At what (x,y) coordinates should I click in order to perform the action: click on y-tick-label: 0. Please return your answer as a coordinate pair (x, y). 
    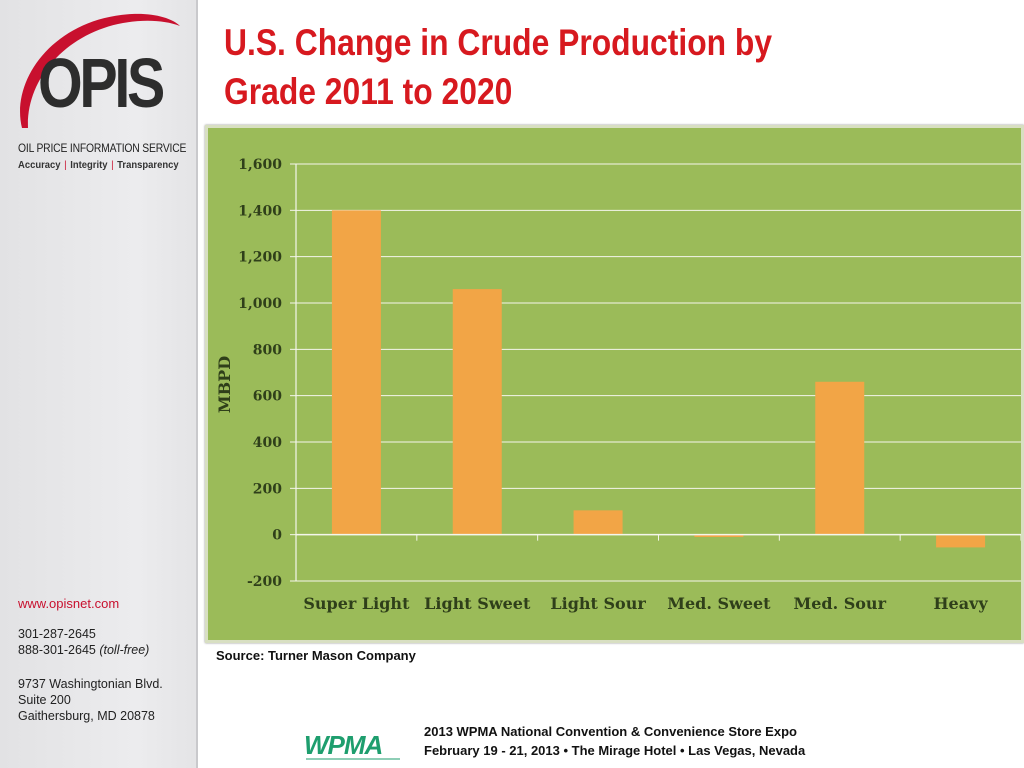
    Looking at the image, I should click on (277, 536).